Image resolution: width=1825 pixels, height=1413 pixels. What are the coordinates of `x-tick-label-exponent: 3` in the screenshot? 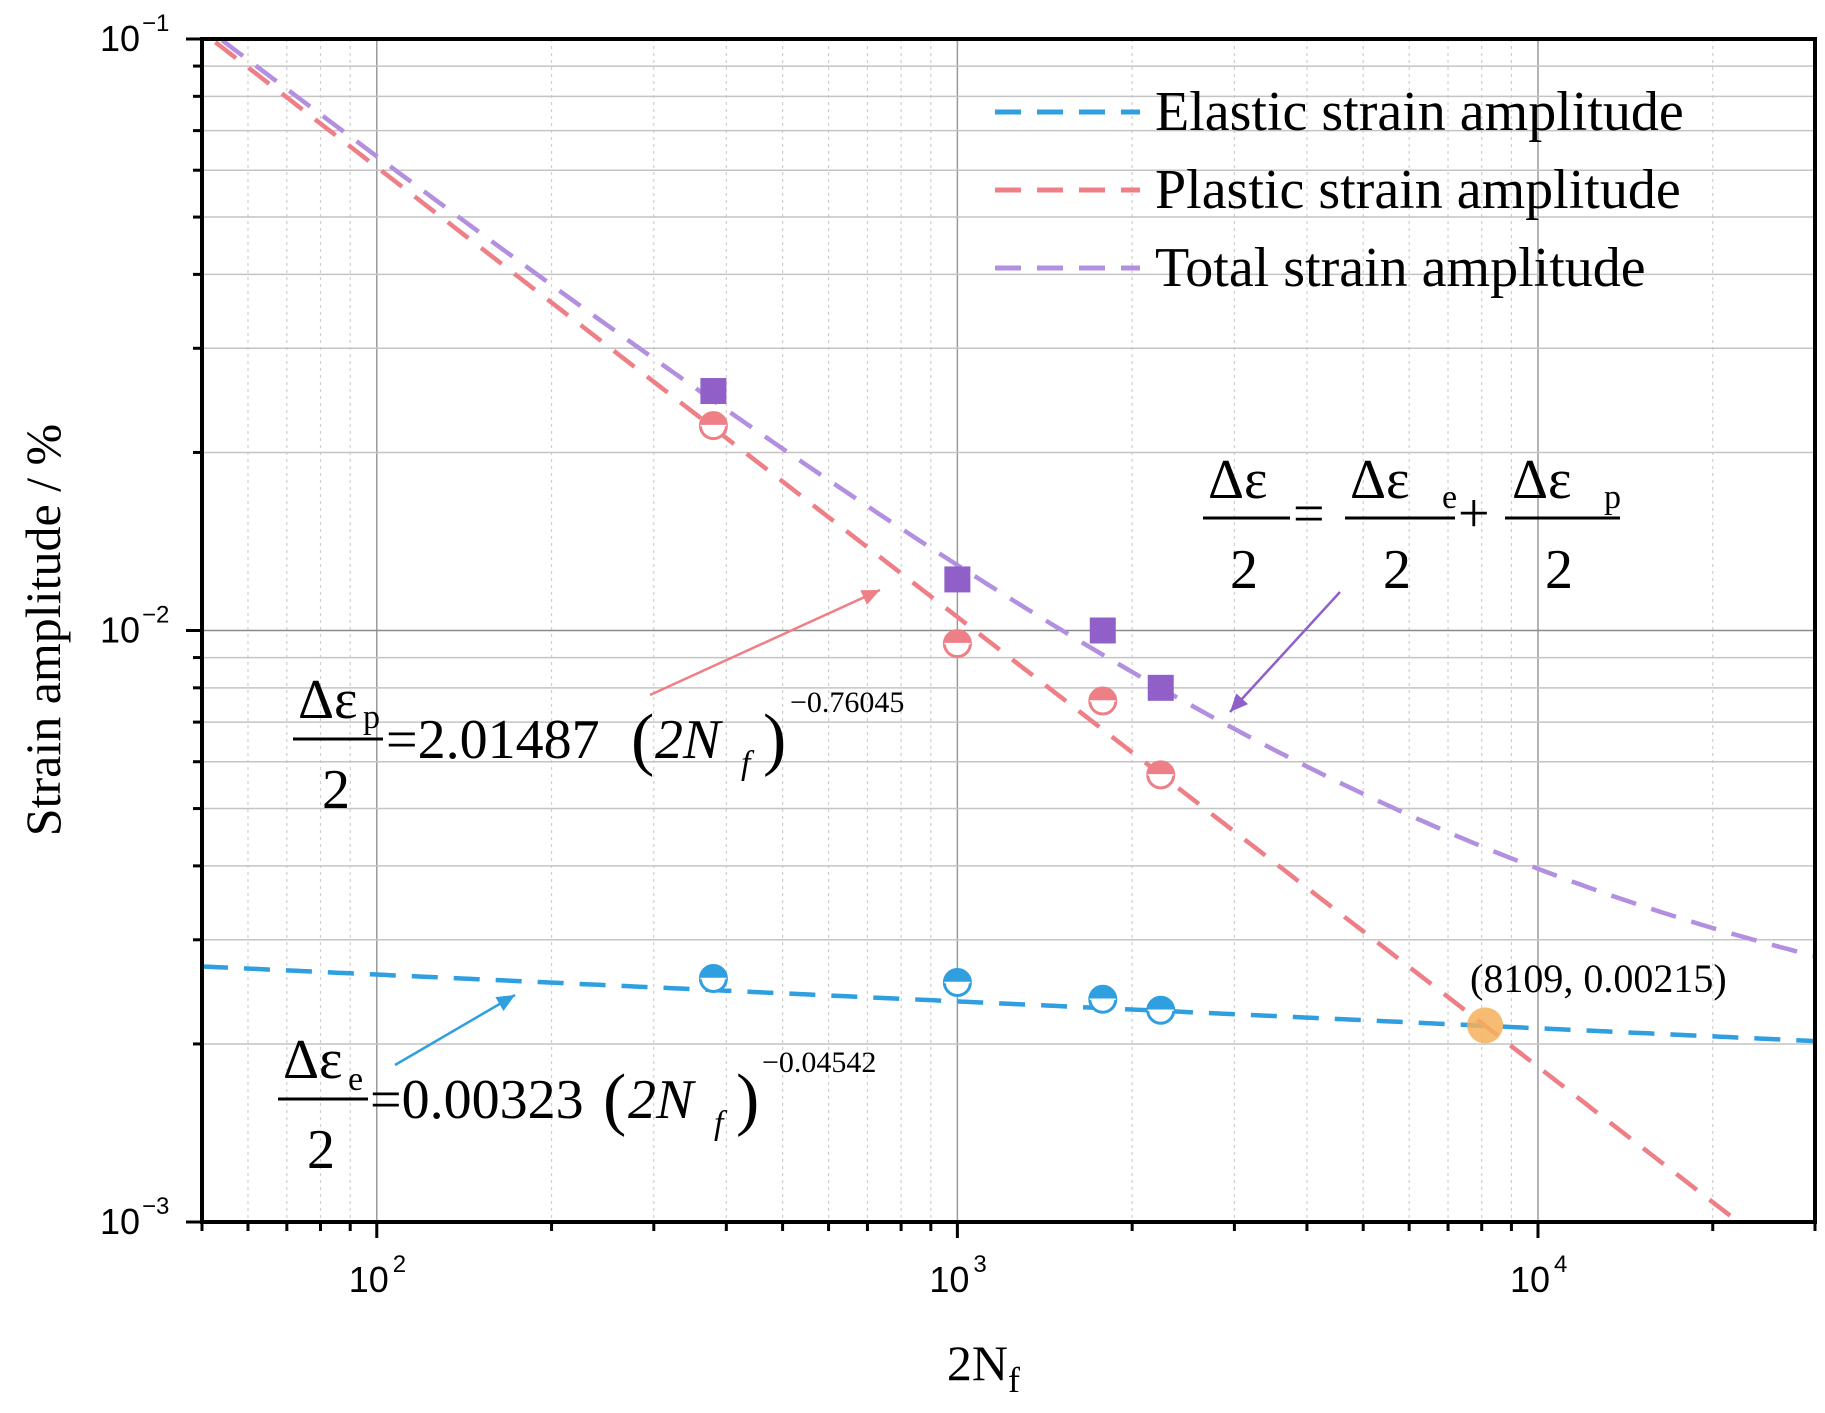 It's located at (979, 1264).